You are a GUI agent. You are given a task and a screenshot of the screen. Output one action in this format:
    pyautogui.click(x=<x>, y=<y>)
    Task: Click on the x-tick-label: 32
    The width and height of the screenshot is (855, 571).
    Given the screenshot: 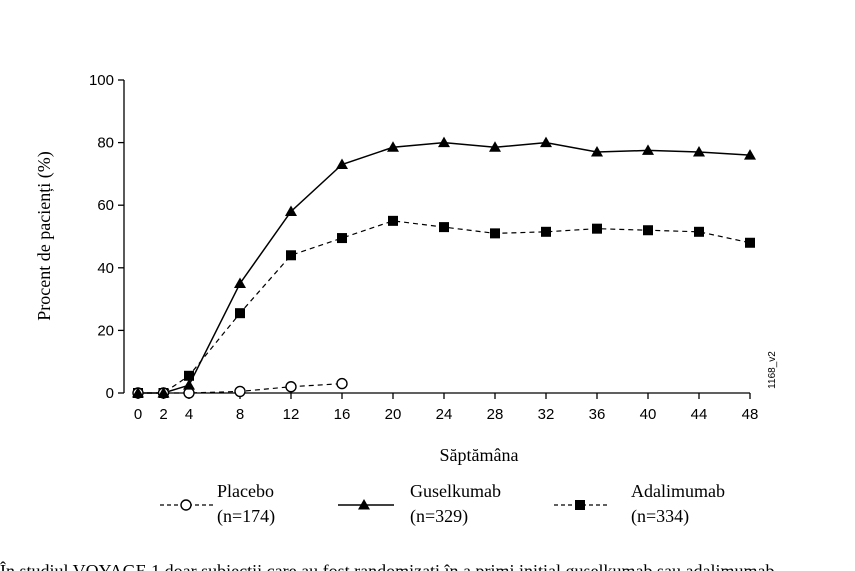 What is the action you would take?
    pyautogui.click(x=546, y=414)
    